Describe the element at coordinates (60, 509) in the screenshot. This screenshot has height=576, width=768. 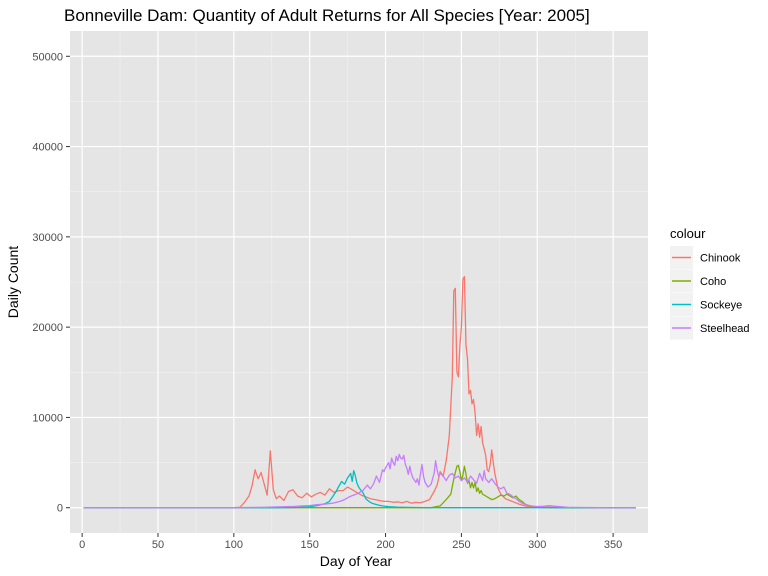
I see `y-tick-label: 0` at that location.